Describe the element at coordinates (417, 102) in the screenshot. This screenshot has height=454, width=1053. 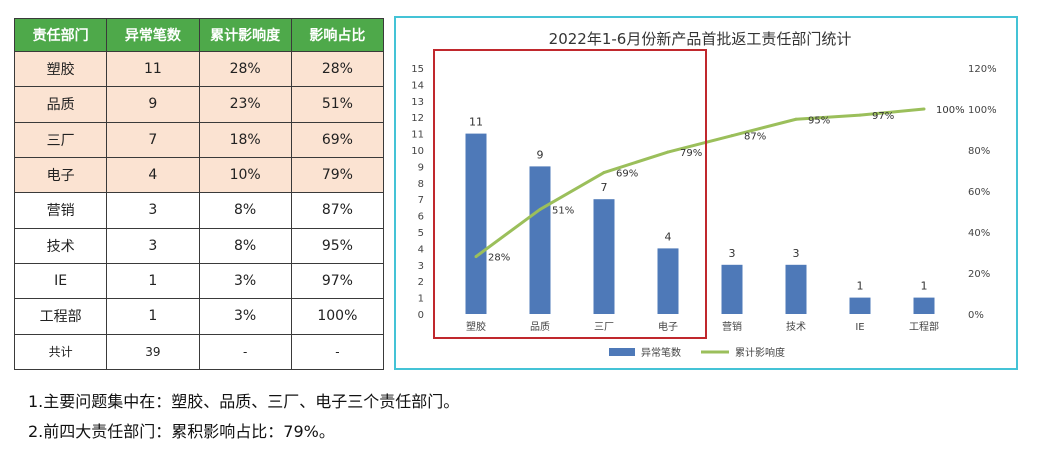
I see `y-left-tick-label: 13` at that location.